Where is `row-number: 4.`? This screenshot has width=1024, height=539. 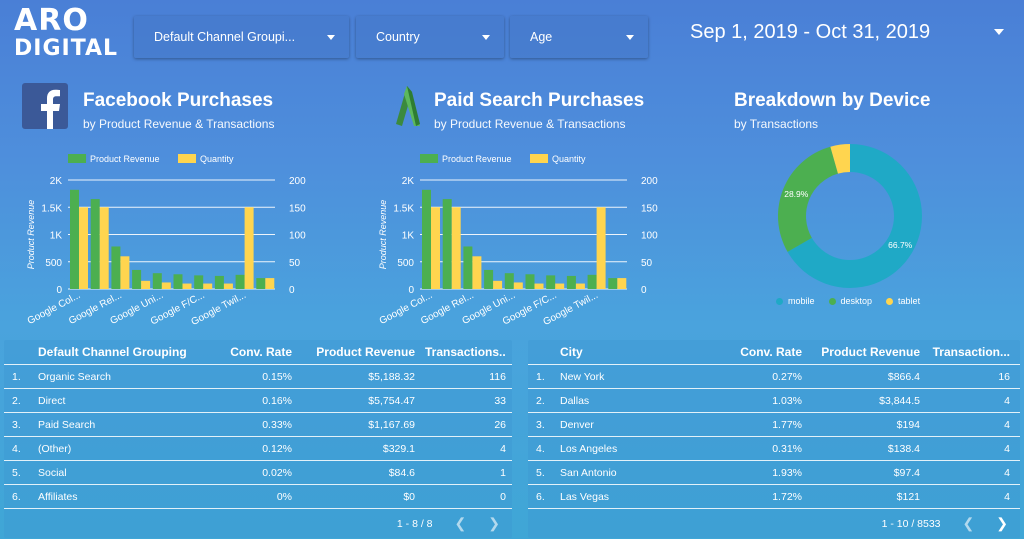 row-number: 4. is located at coordinates (16, 448).